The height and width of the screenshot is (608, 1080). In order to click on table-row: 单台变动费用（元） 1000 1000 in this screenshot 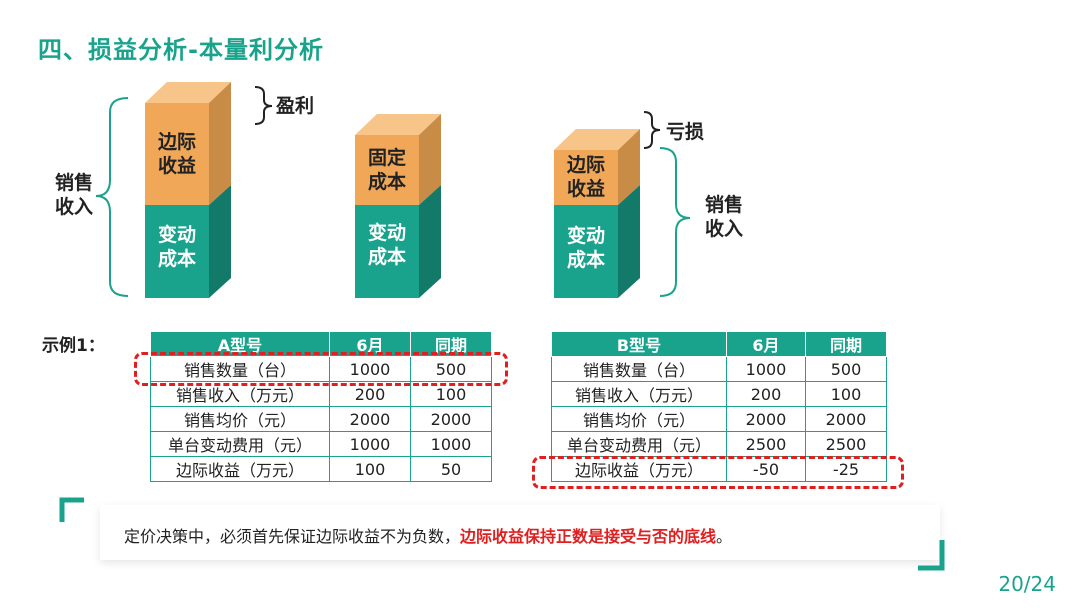, I will do `click(321, 444)`.